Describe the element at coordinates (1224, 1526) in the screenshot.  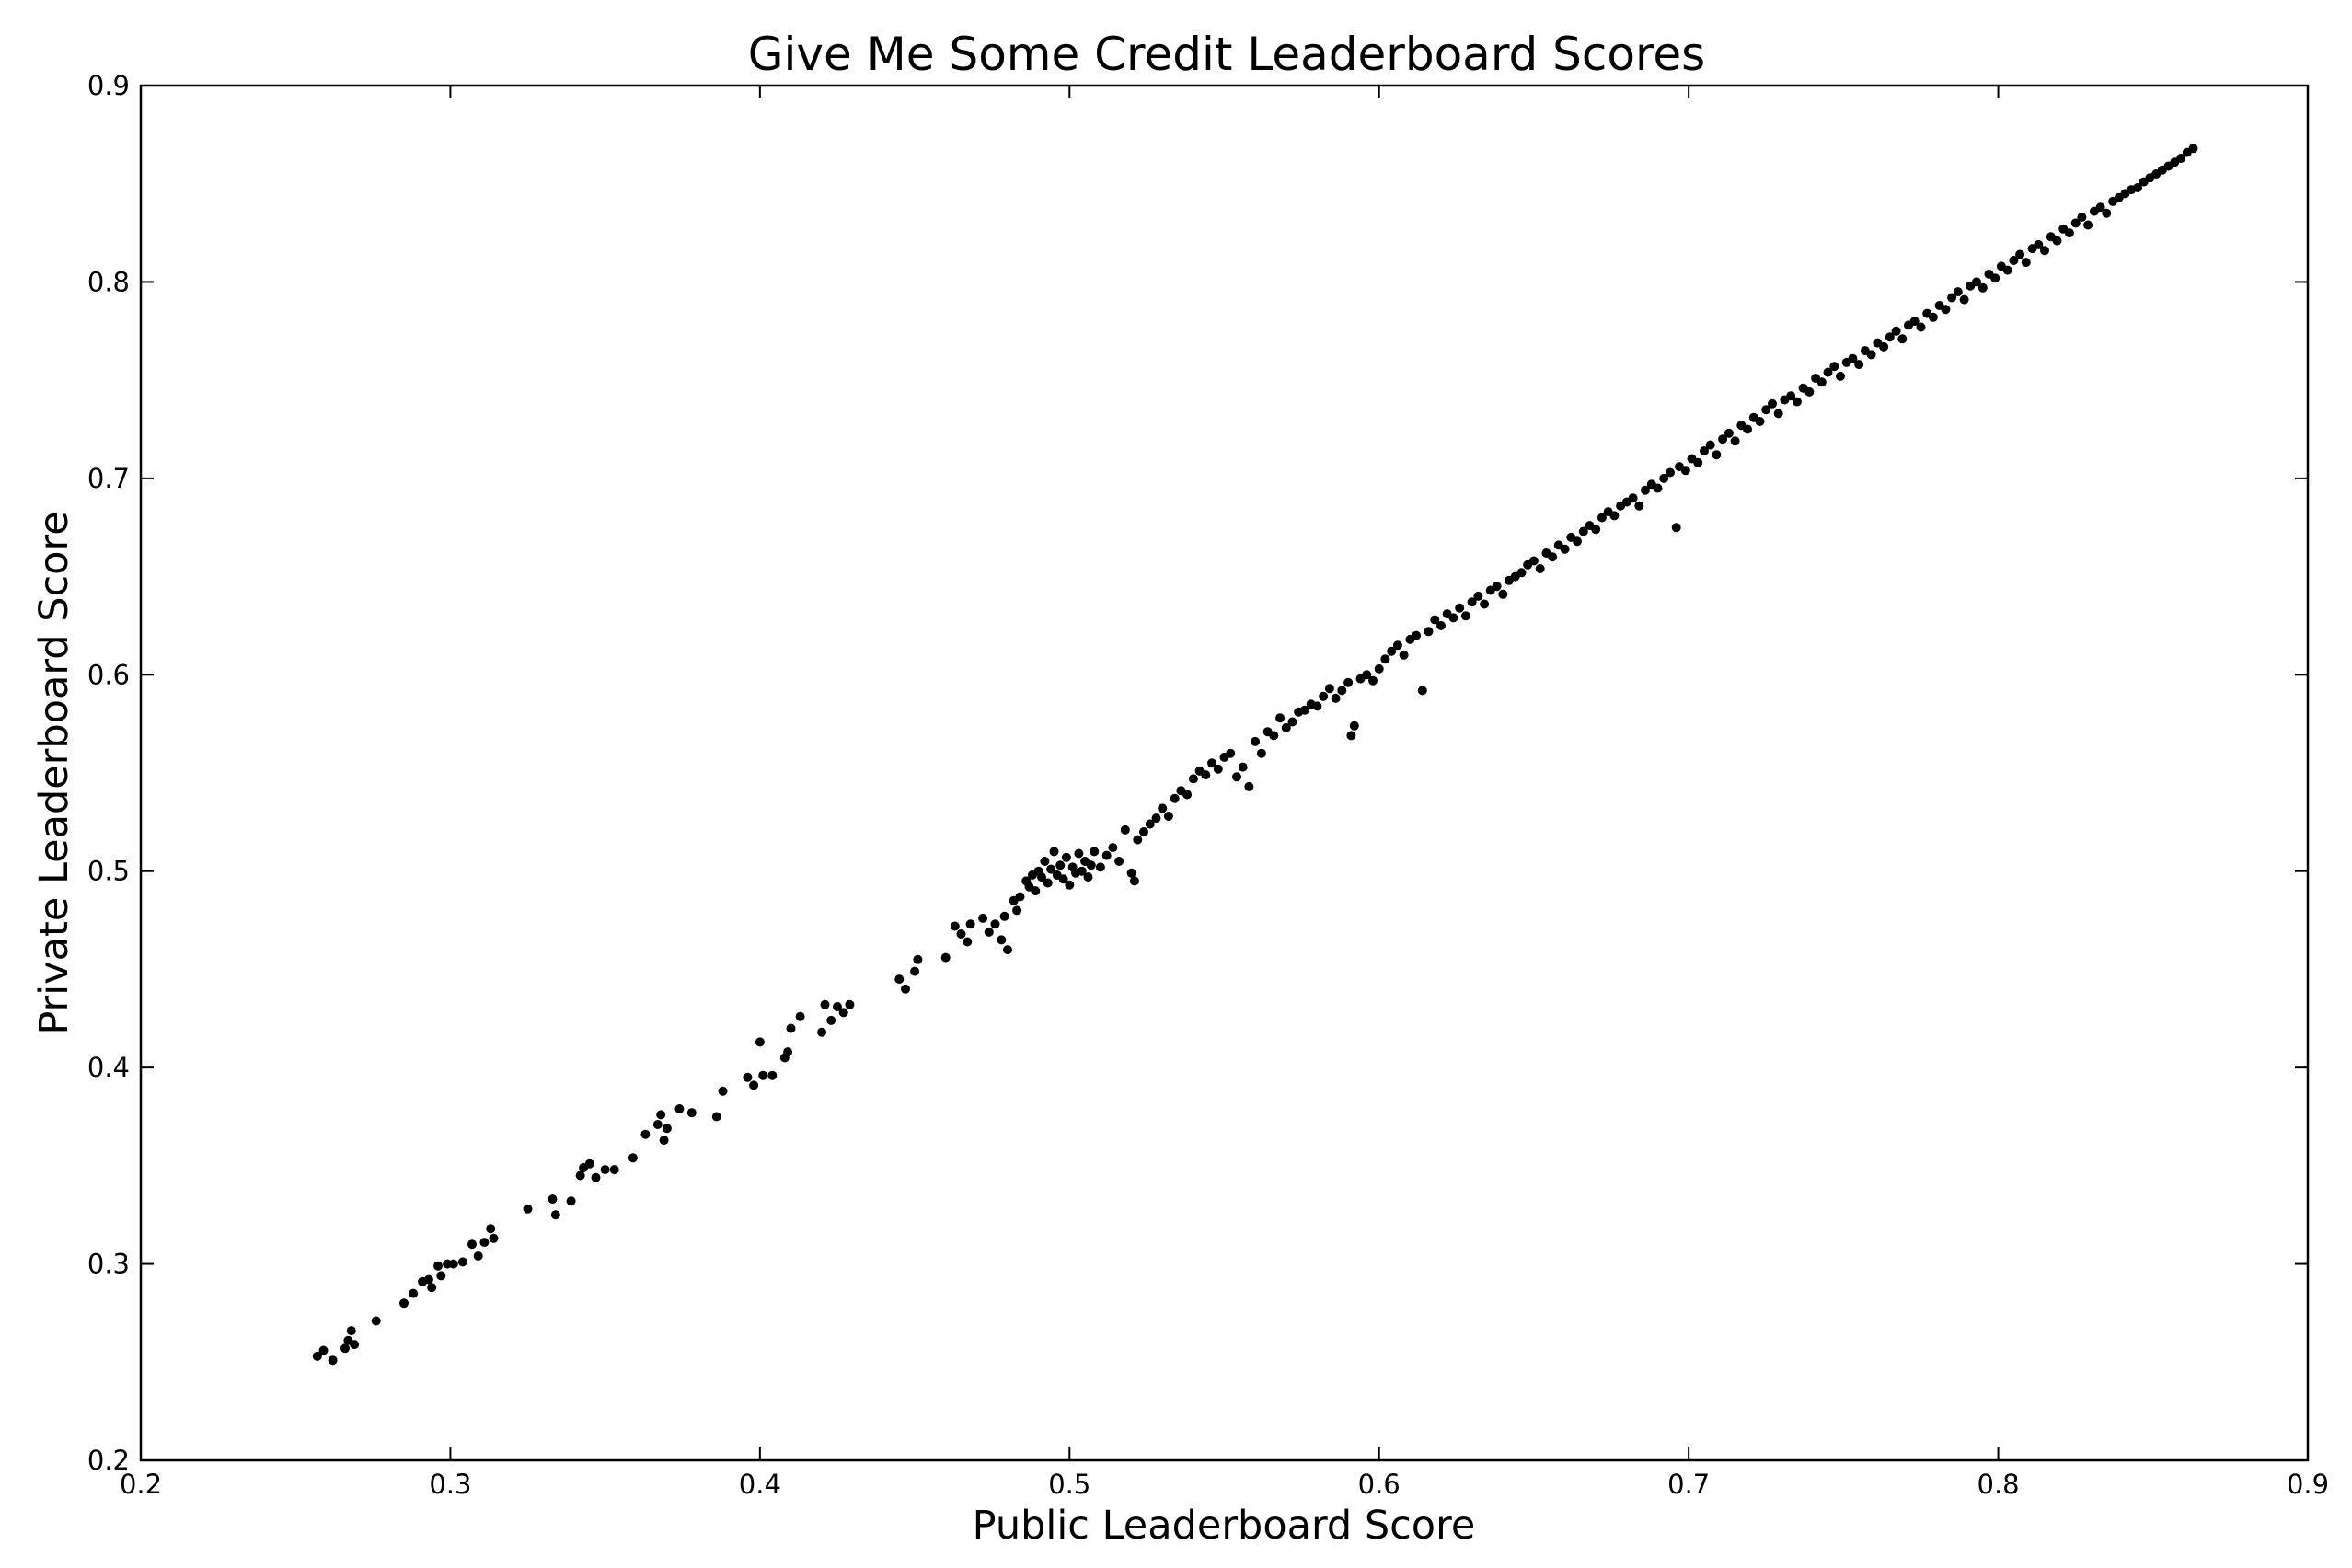
I see `x-axis-label: Public Leaderboard Score` at that location.